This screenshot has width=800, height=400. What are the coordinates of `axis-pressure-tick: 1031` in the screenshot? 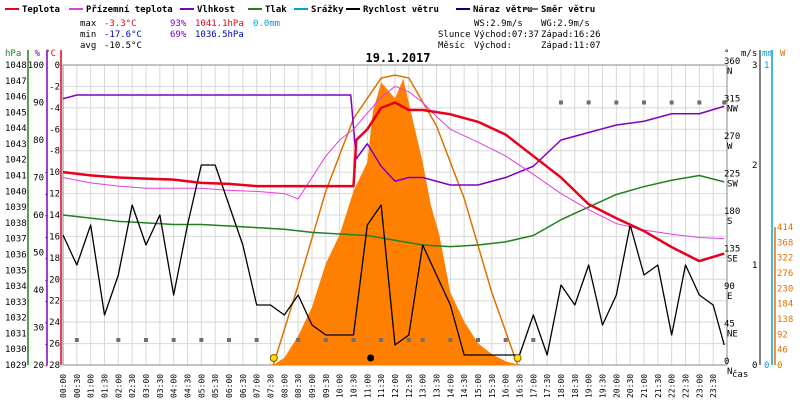 It's located at (16, 334).